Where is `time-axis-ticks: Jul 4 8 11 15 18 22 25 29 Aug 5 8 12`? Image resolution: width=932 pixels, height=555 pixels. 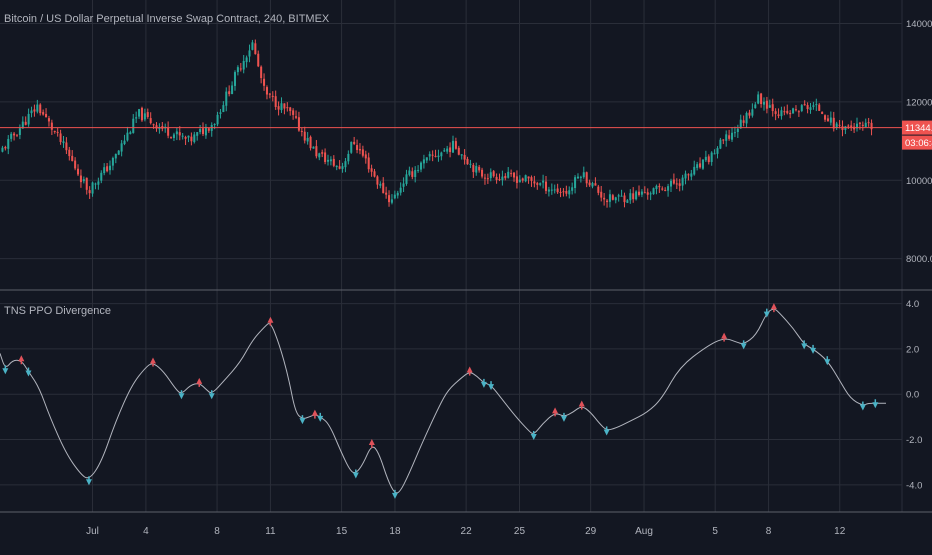
time-axis-ticks: Jul 4 8 11 15 18 22 25 29 Aug 5 8 12 is located at coordinates (466, 531).